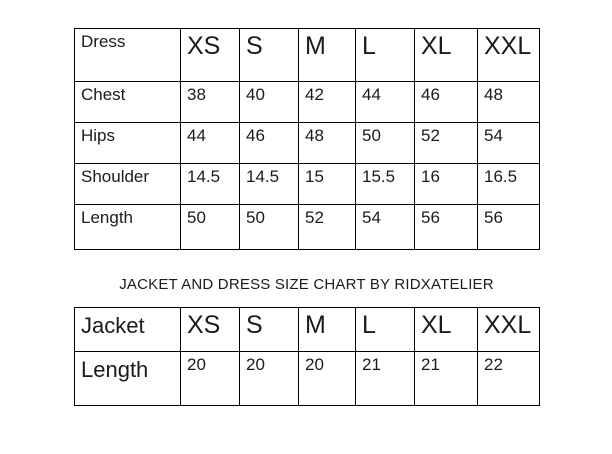  What do you see at coordinates (508, 184) in the screenshot?
I see `shoulder-value-xxl: 16.5` at bounding box center [508, 184].